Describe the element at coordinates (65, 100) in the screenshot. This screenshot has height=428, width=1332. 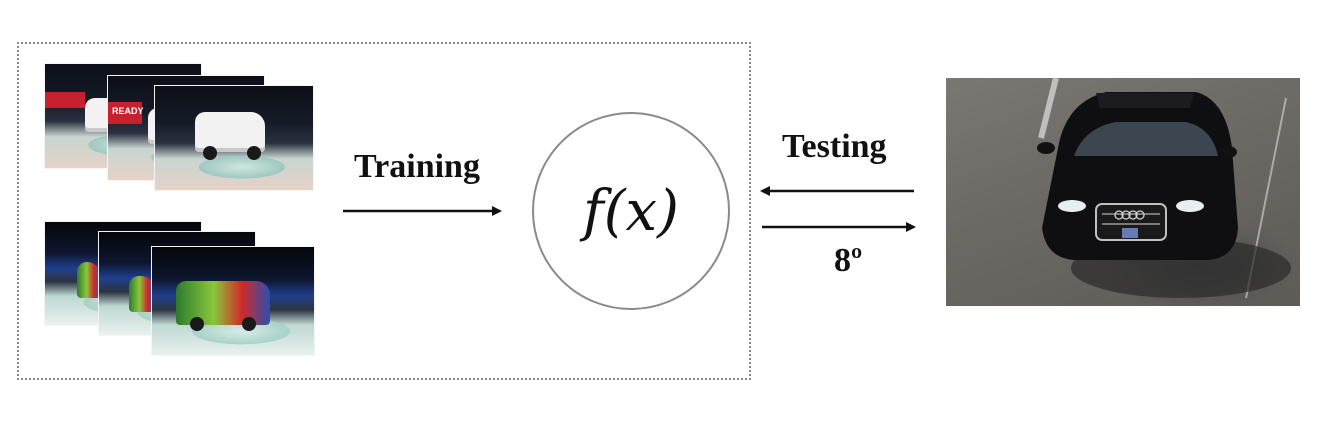
I see `banner-red` at that location.